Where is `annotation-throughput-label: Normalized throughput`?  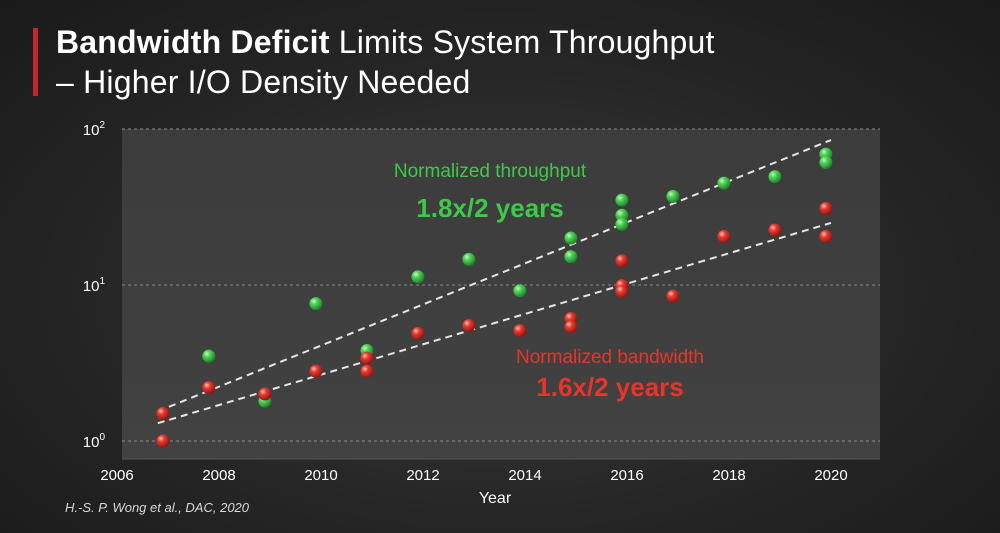
annotation-throughput-label: Normalized throughput is located at coordinates (490, 171).